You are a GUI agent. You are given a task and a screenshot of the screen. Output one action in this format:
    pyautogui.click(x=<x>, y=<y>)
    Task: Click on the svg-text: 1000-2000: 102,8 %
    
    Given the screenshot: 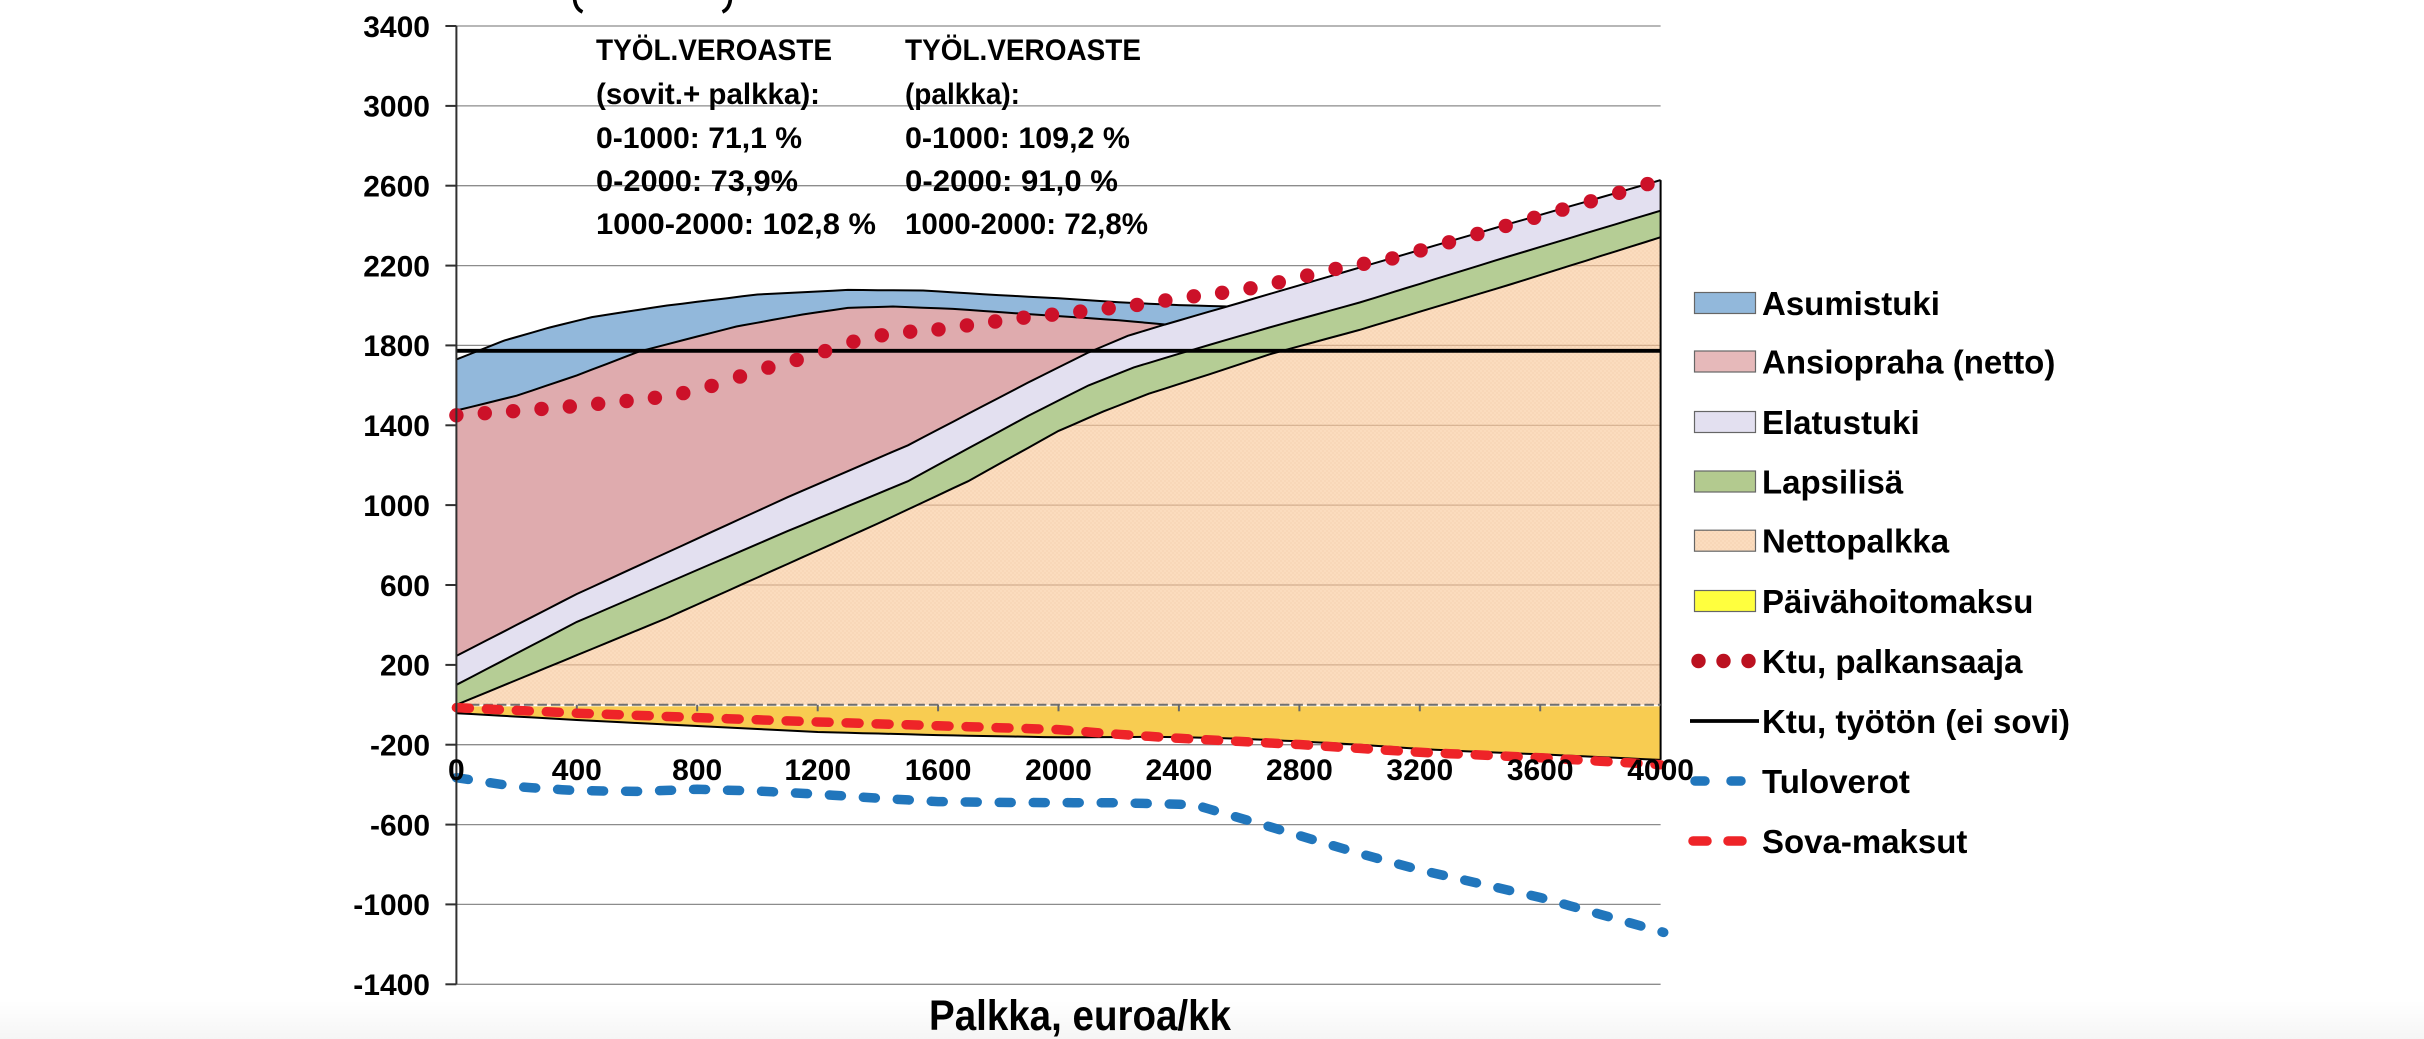 What is the action you would take?
    pyautogui.click(x=736, y=224)
    